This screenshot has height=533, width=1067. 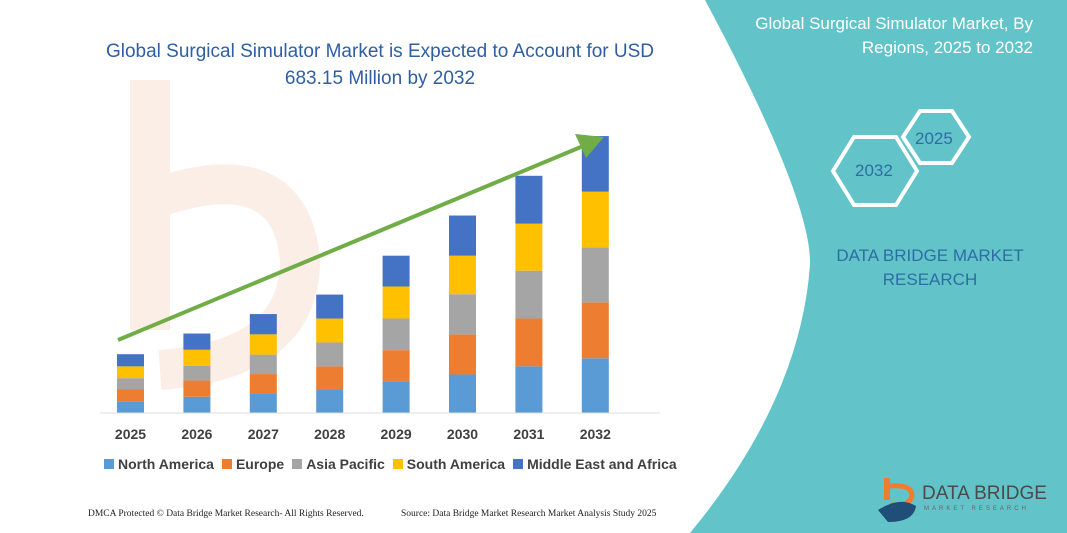 What do you see at coordinates (130, 434) in the screenshot?
I see `x-tick-label: 2025` at bounding box center [130, 434].